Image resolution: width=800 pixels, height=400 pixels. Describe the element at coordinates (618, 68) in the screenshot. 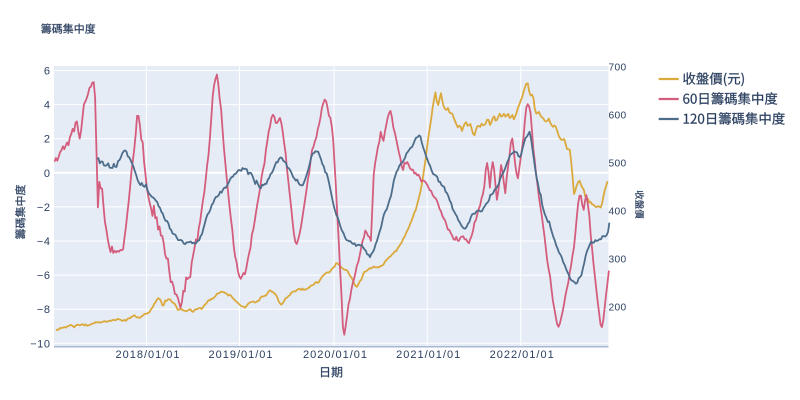

I see `svg-text: 700` at that location.